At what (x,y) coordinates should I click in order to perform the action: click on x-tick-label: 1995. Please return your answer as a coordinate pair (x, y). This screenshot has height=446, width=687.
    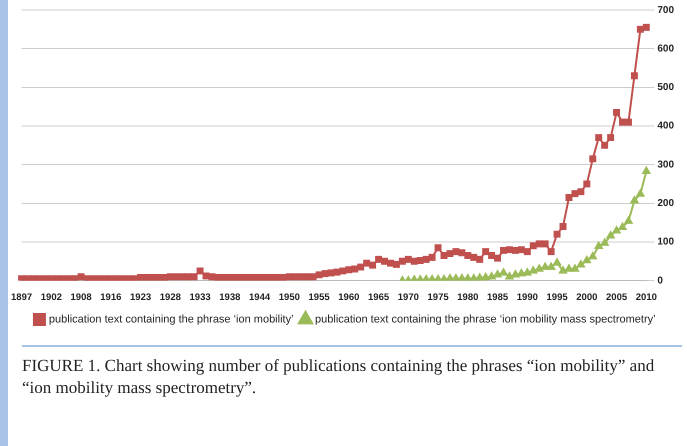
    Looking at the image, I should click on (557, 297).